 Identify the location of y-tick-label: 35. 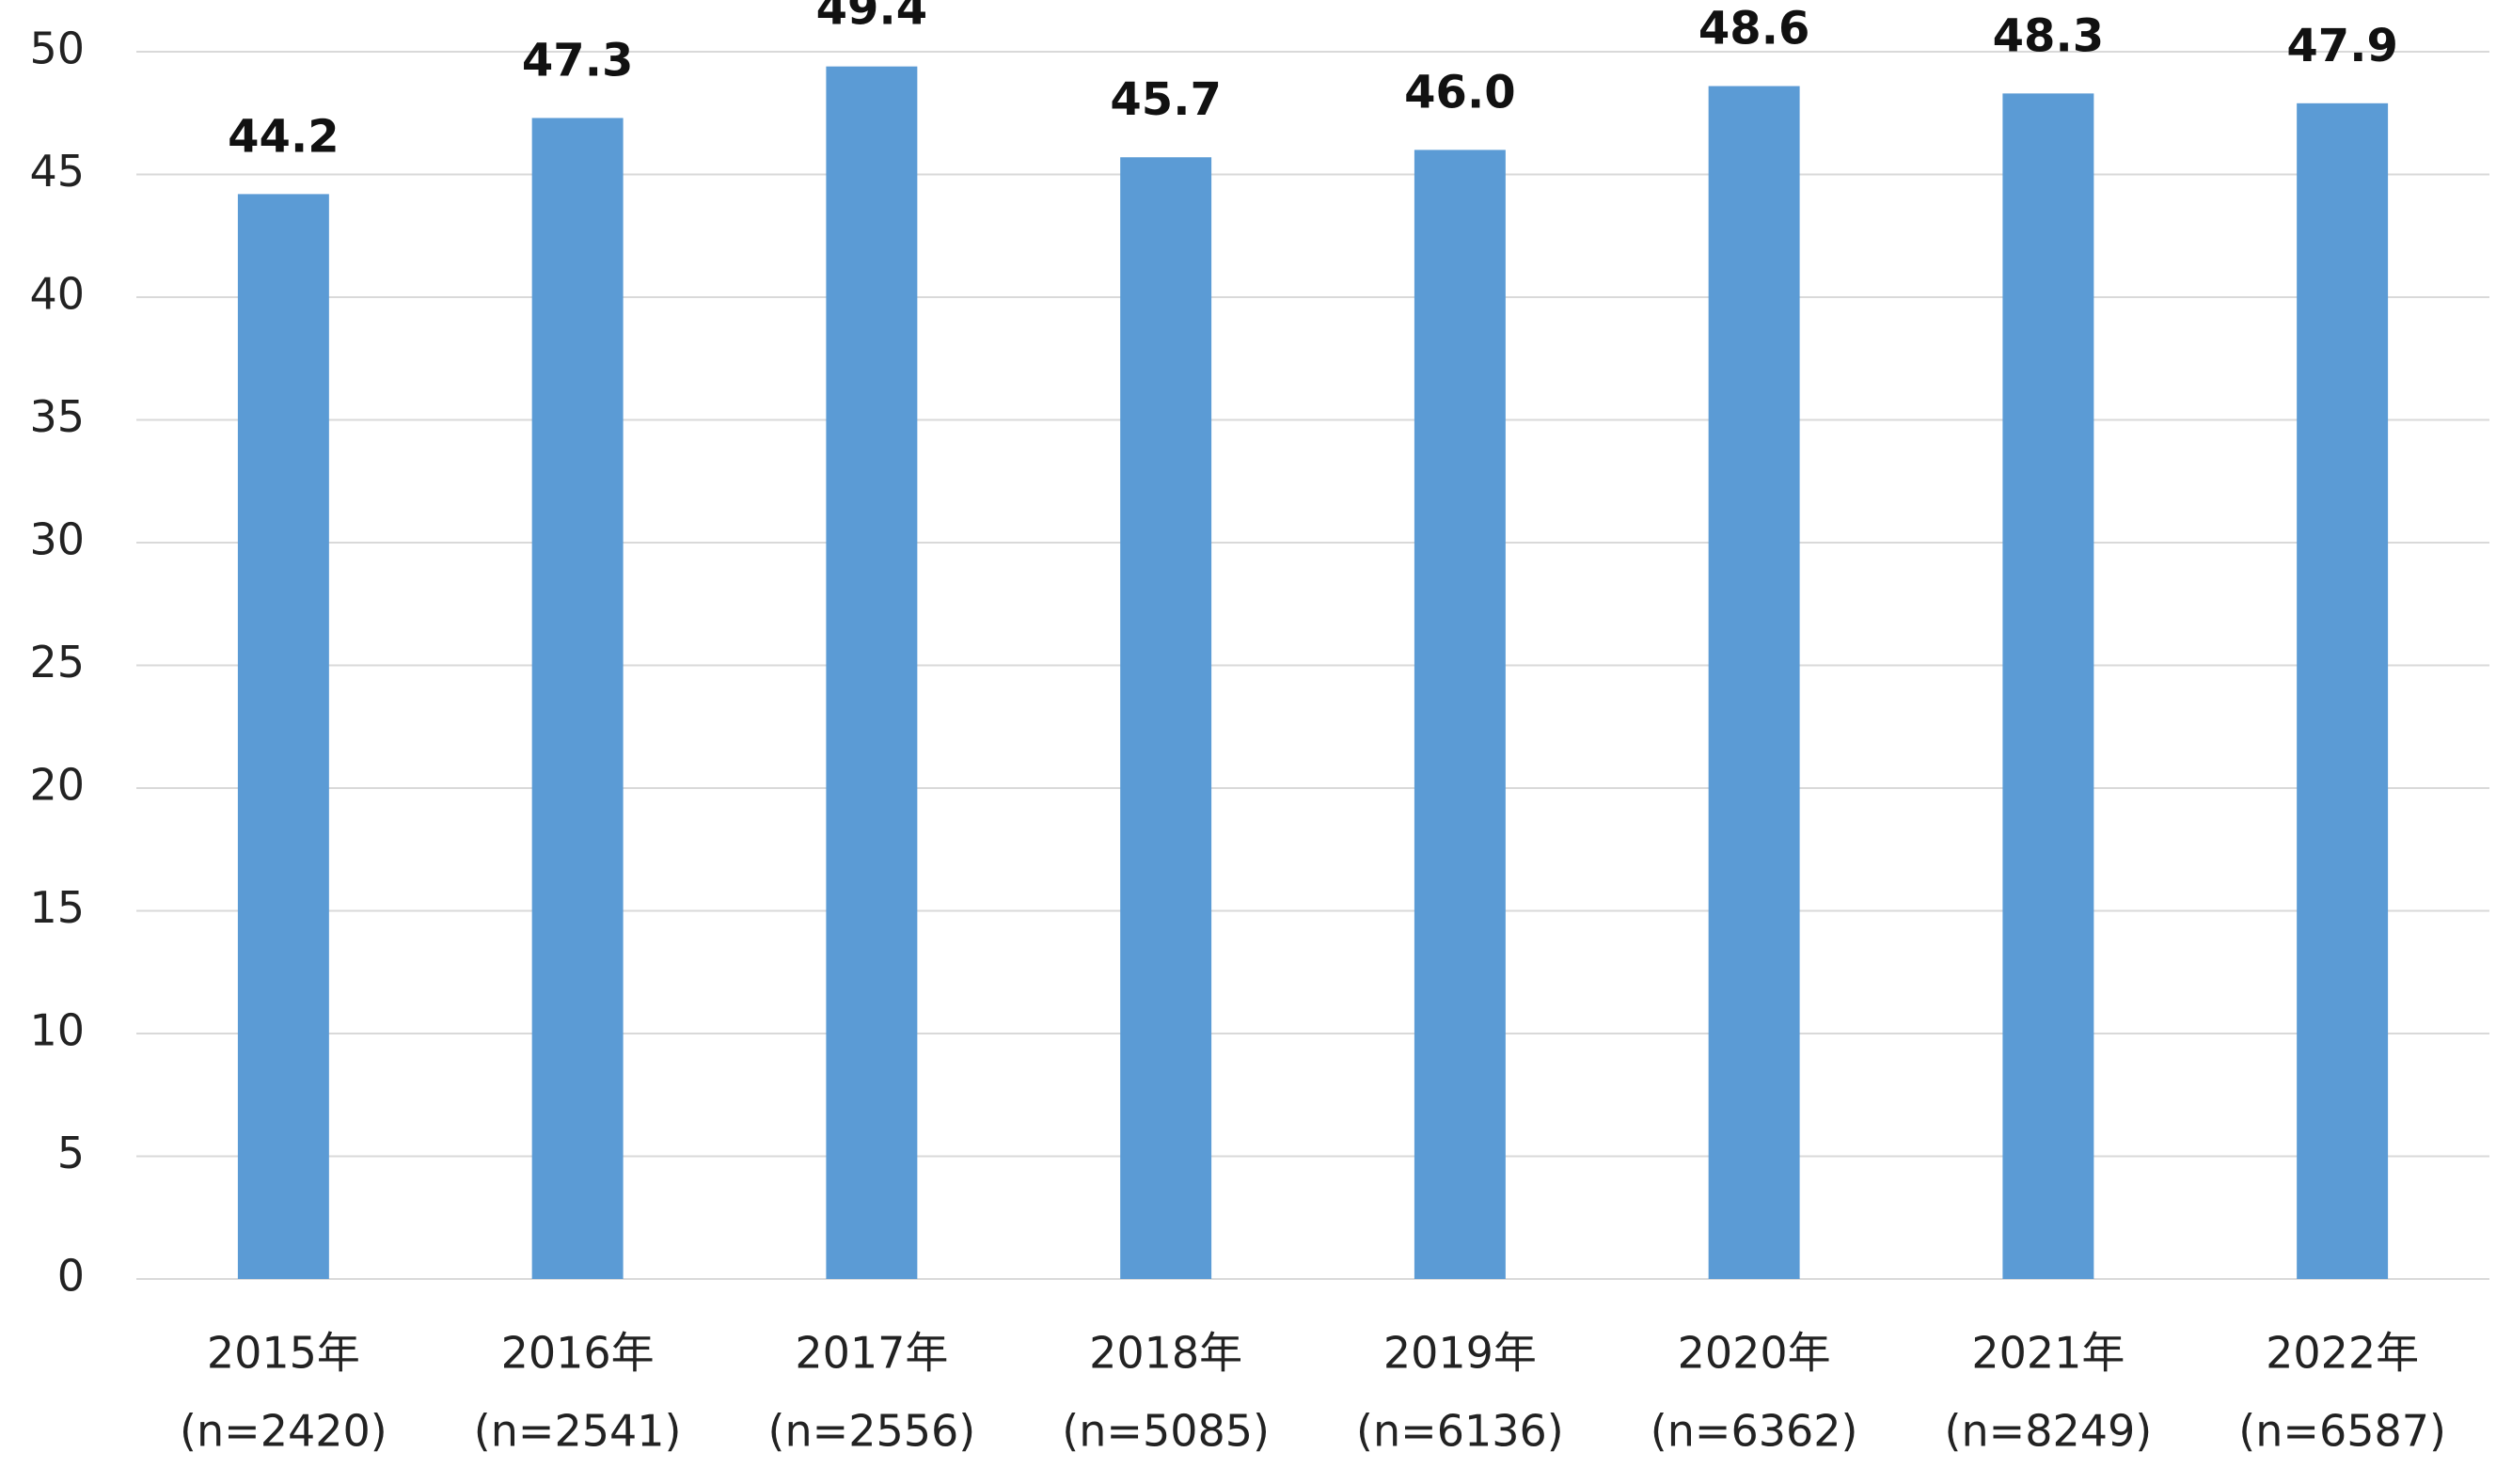
(57, 416).